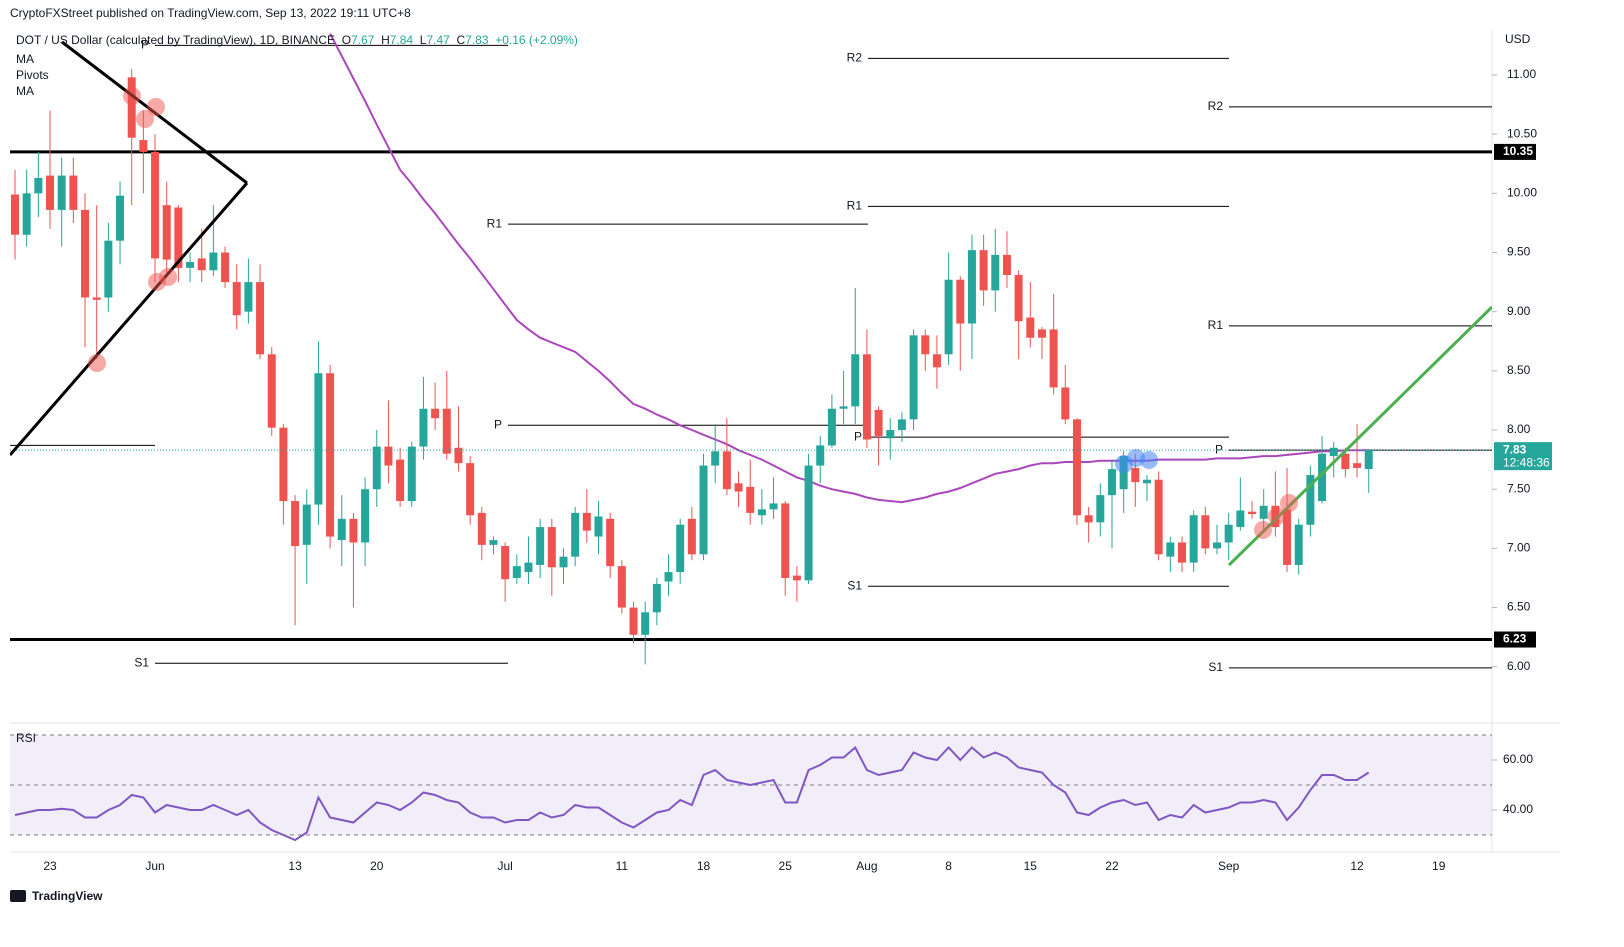  Describe the element at coordinates (854, 585) in the screenshot. I see `pivot-label: S1` at that location.